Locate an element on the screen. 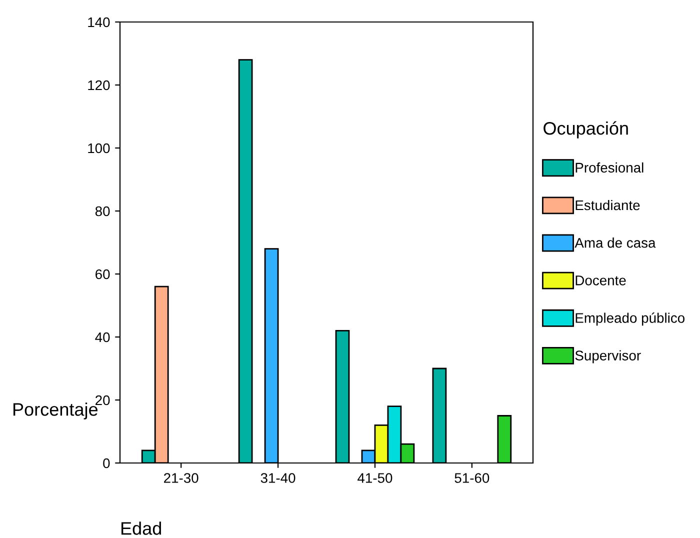  y-tick-label: 40 is located at coordinates (102, 337).